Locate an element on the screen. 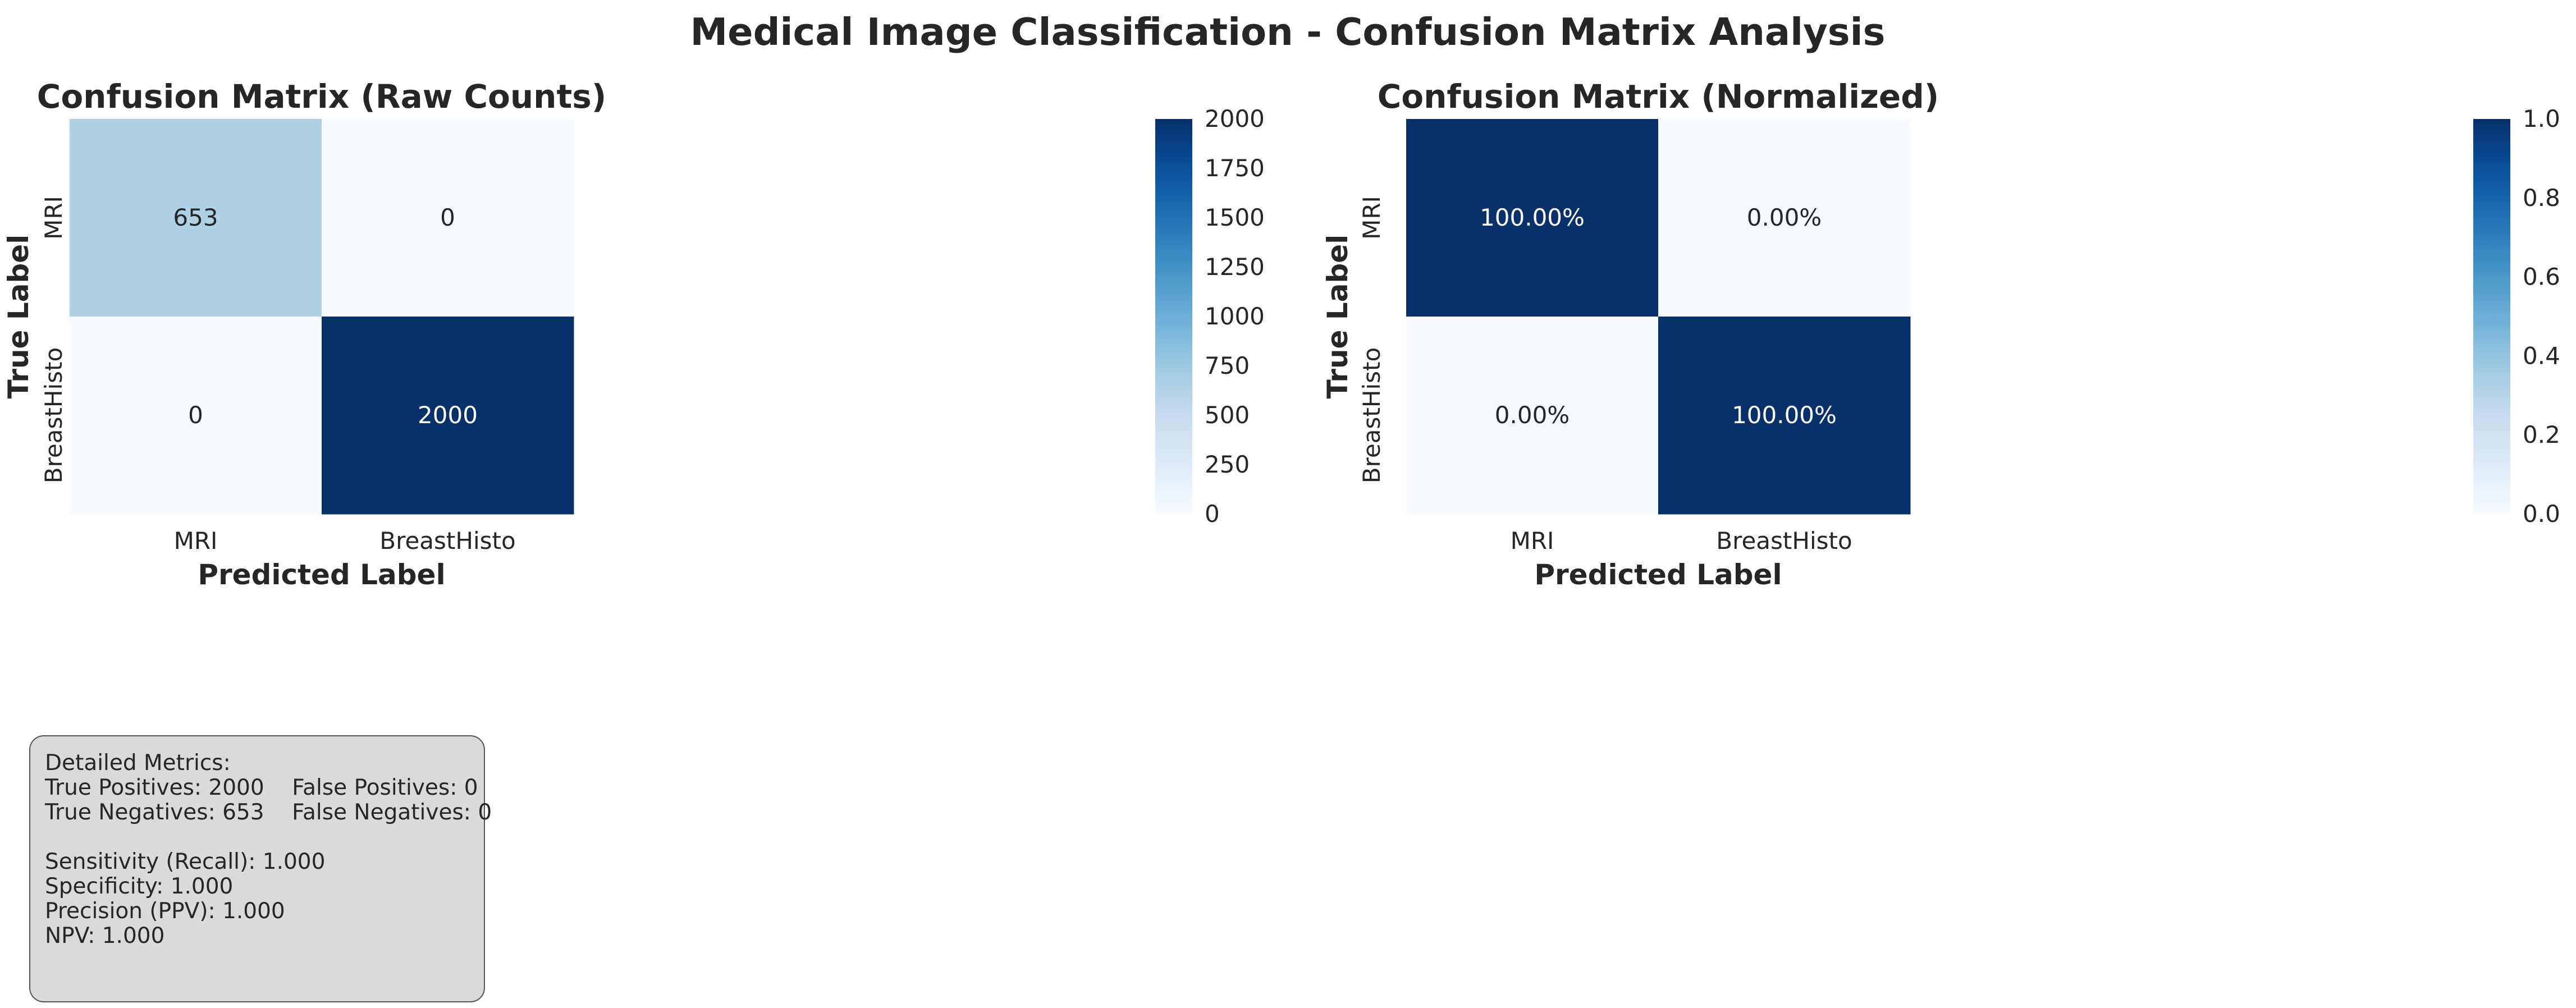 The height and width of the screenshot is (1008, 2576). colorbar-tick-label: 1750 is located at coordinates (1235, 168).